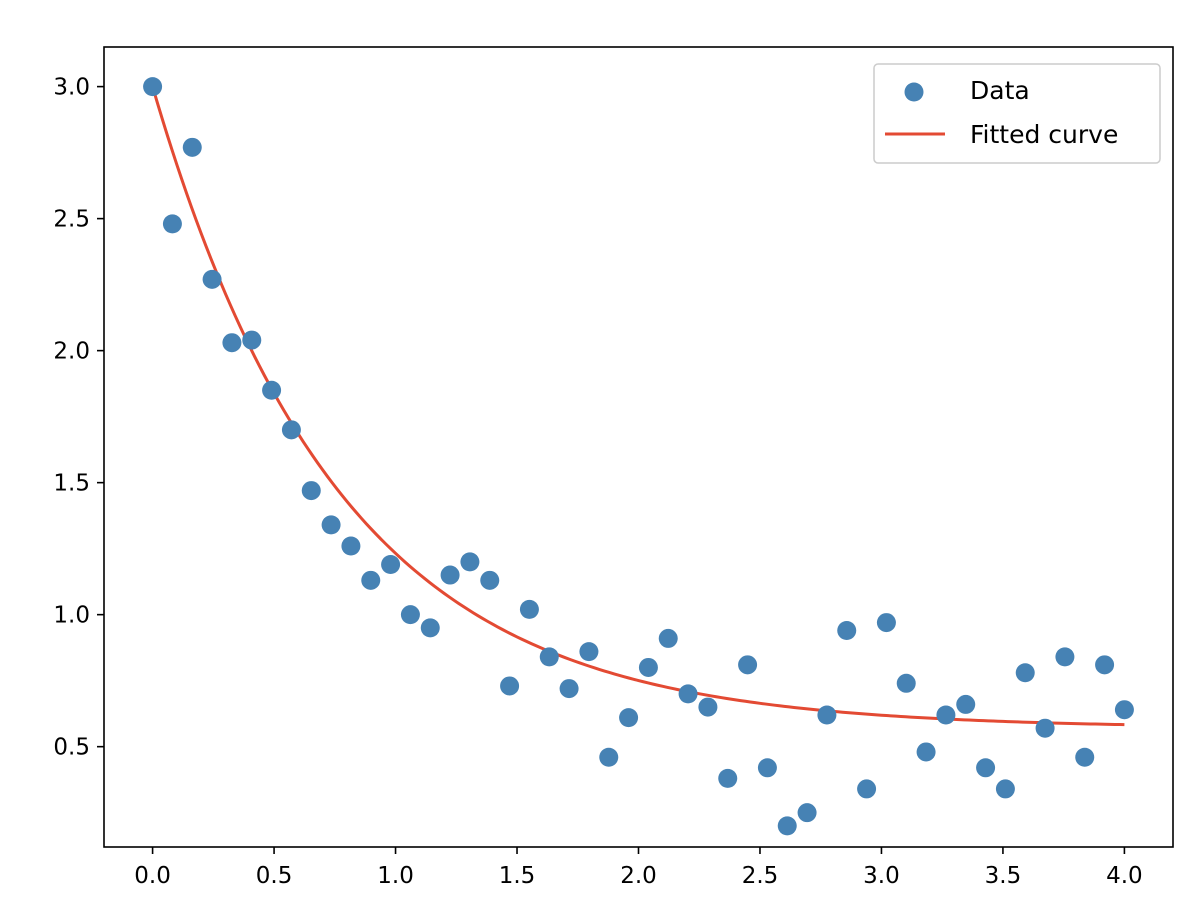 The height and width of the screenshot is (912, 1200). Describe the element at coordinates (517, 876) in the screenshot. I see `x-tick-label: 1.5` at that location.